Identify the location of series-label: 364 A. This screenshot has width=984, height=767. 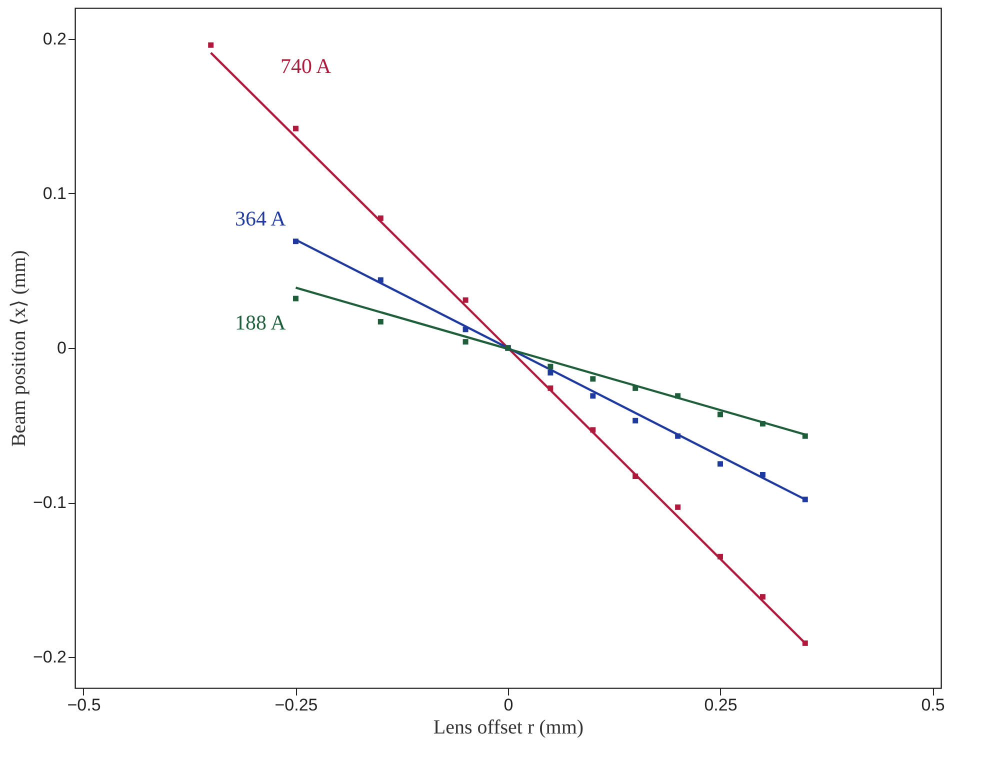
(260, 218).